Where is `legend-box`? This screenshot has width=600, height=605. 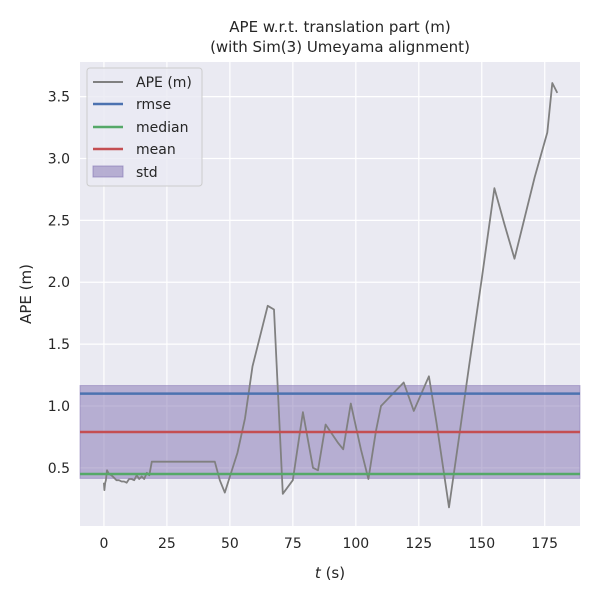
legend-box is located at coordinates (144, 127).